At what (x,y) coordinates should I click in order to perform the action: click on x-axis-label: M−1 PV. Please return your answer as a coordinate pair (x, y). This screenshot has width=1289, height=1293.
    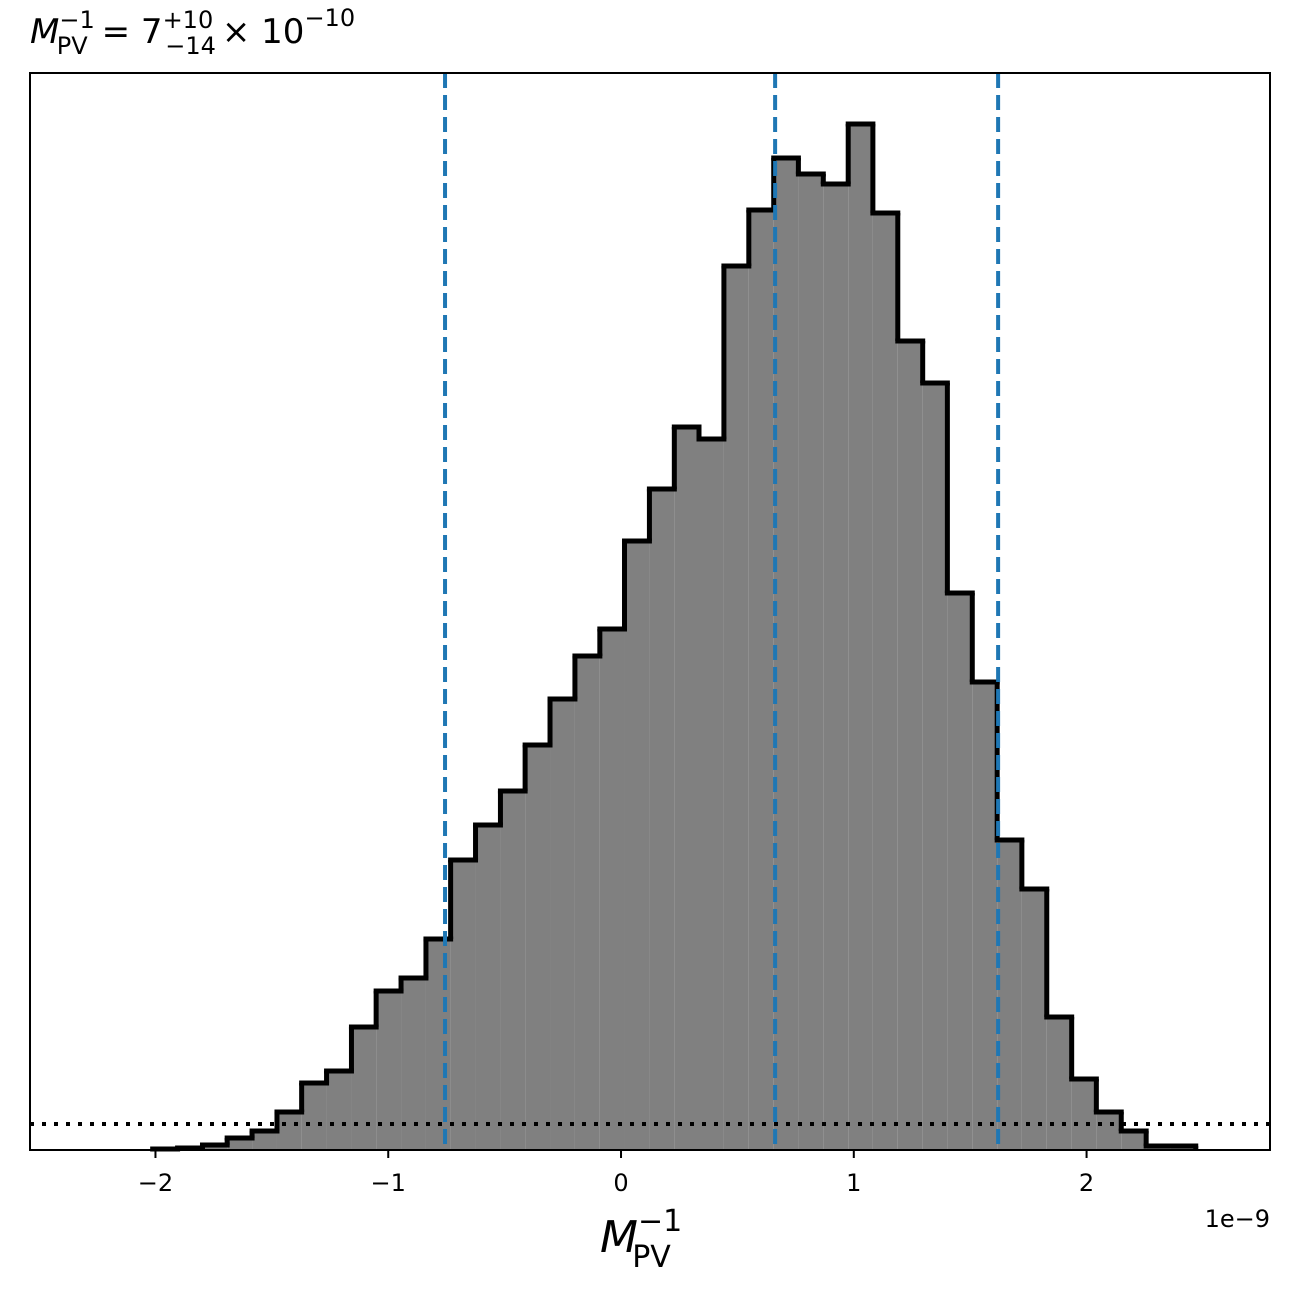
    Looking at the image, I should click on (641, 1239).